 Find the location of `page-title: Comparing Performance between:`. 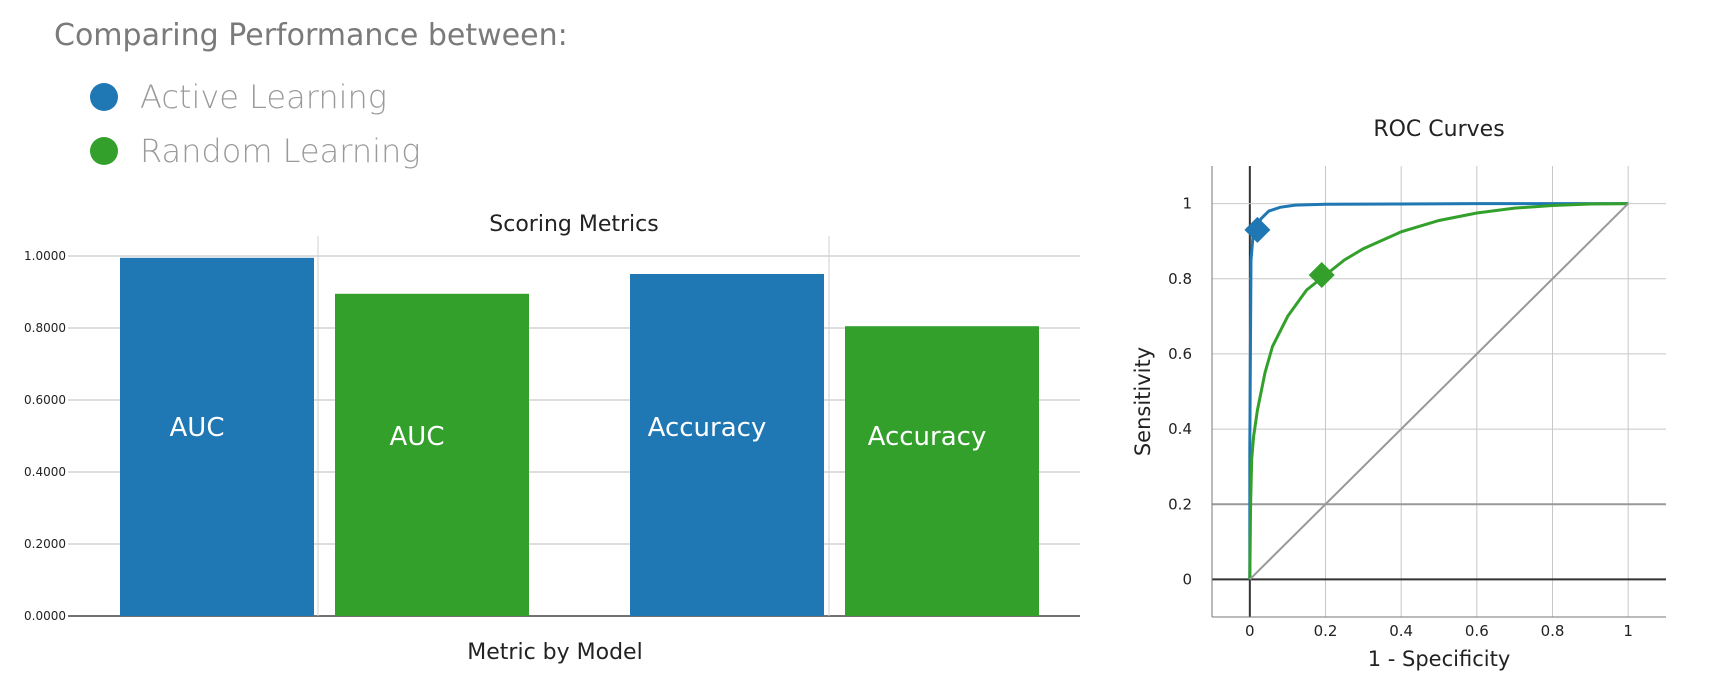

page-title: Comparing Performance between: is located at coordinates (311, 35).